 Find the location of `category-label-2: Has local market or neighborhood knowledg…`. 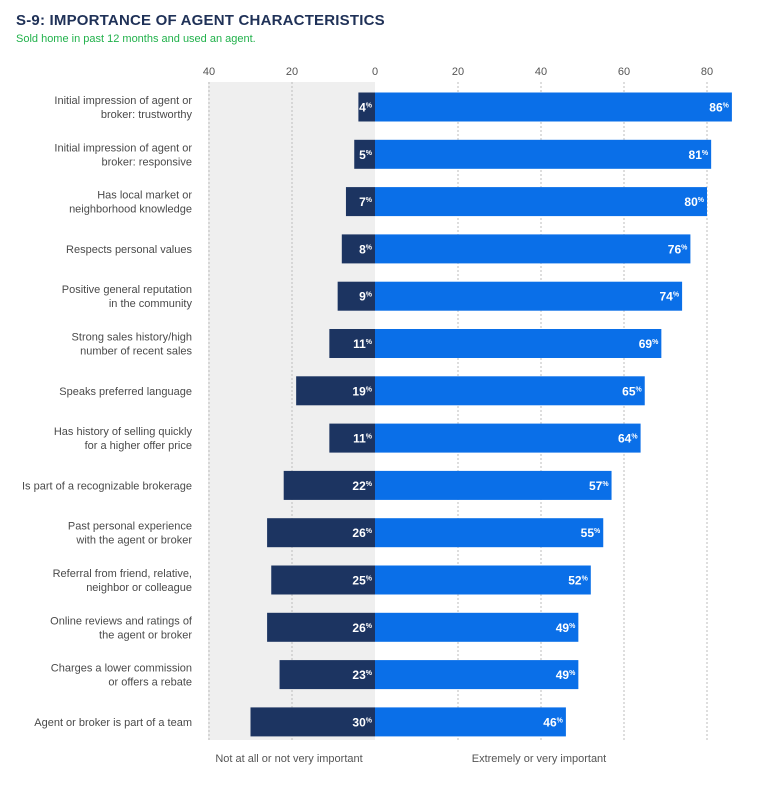

category-label-2: Has local market or neighborhood knowledg… is located at coordinates (130, 203).